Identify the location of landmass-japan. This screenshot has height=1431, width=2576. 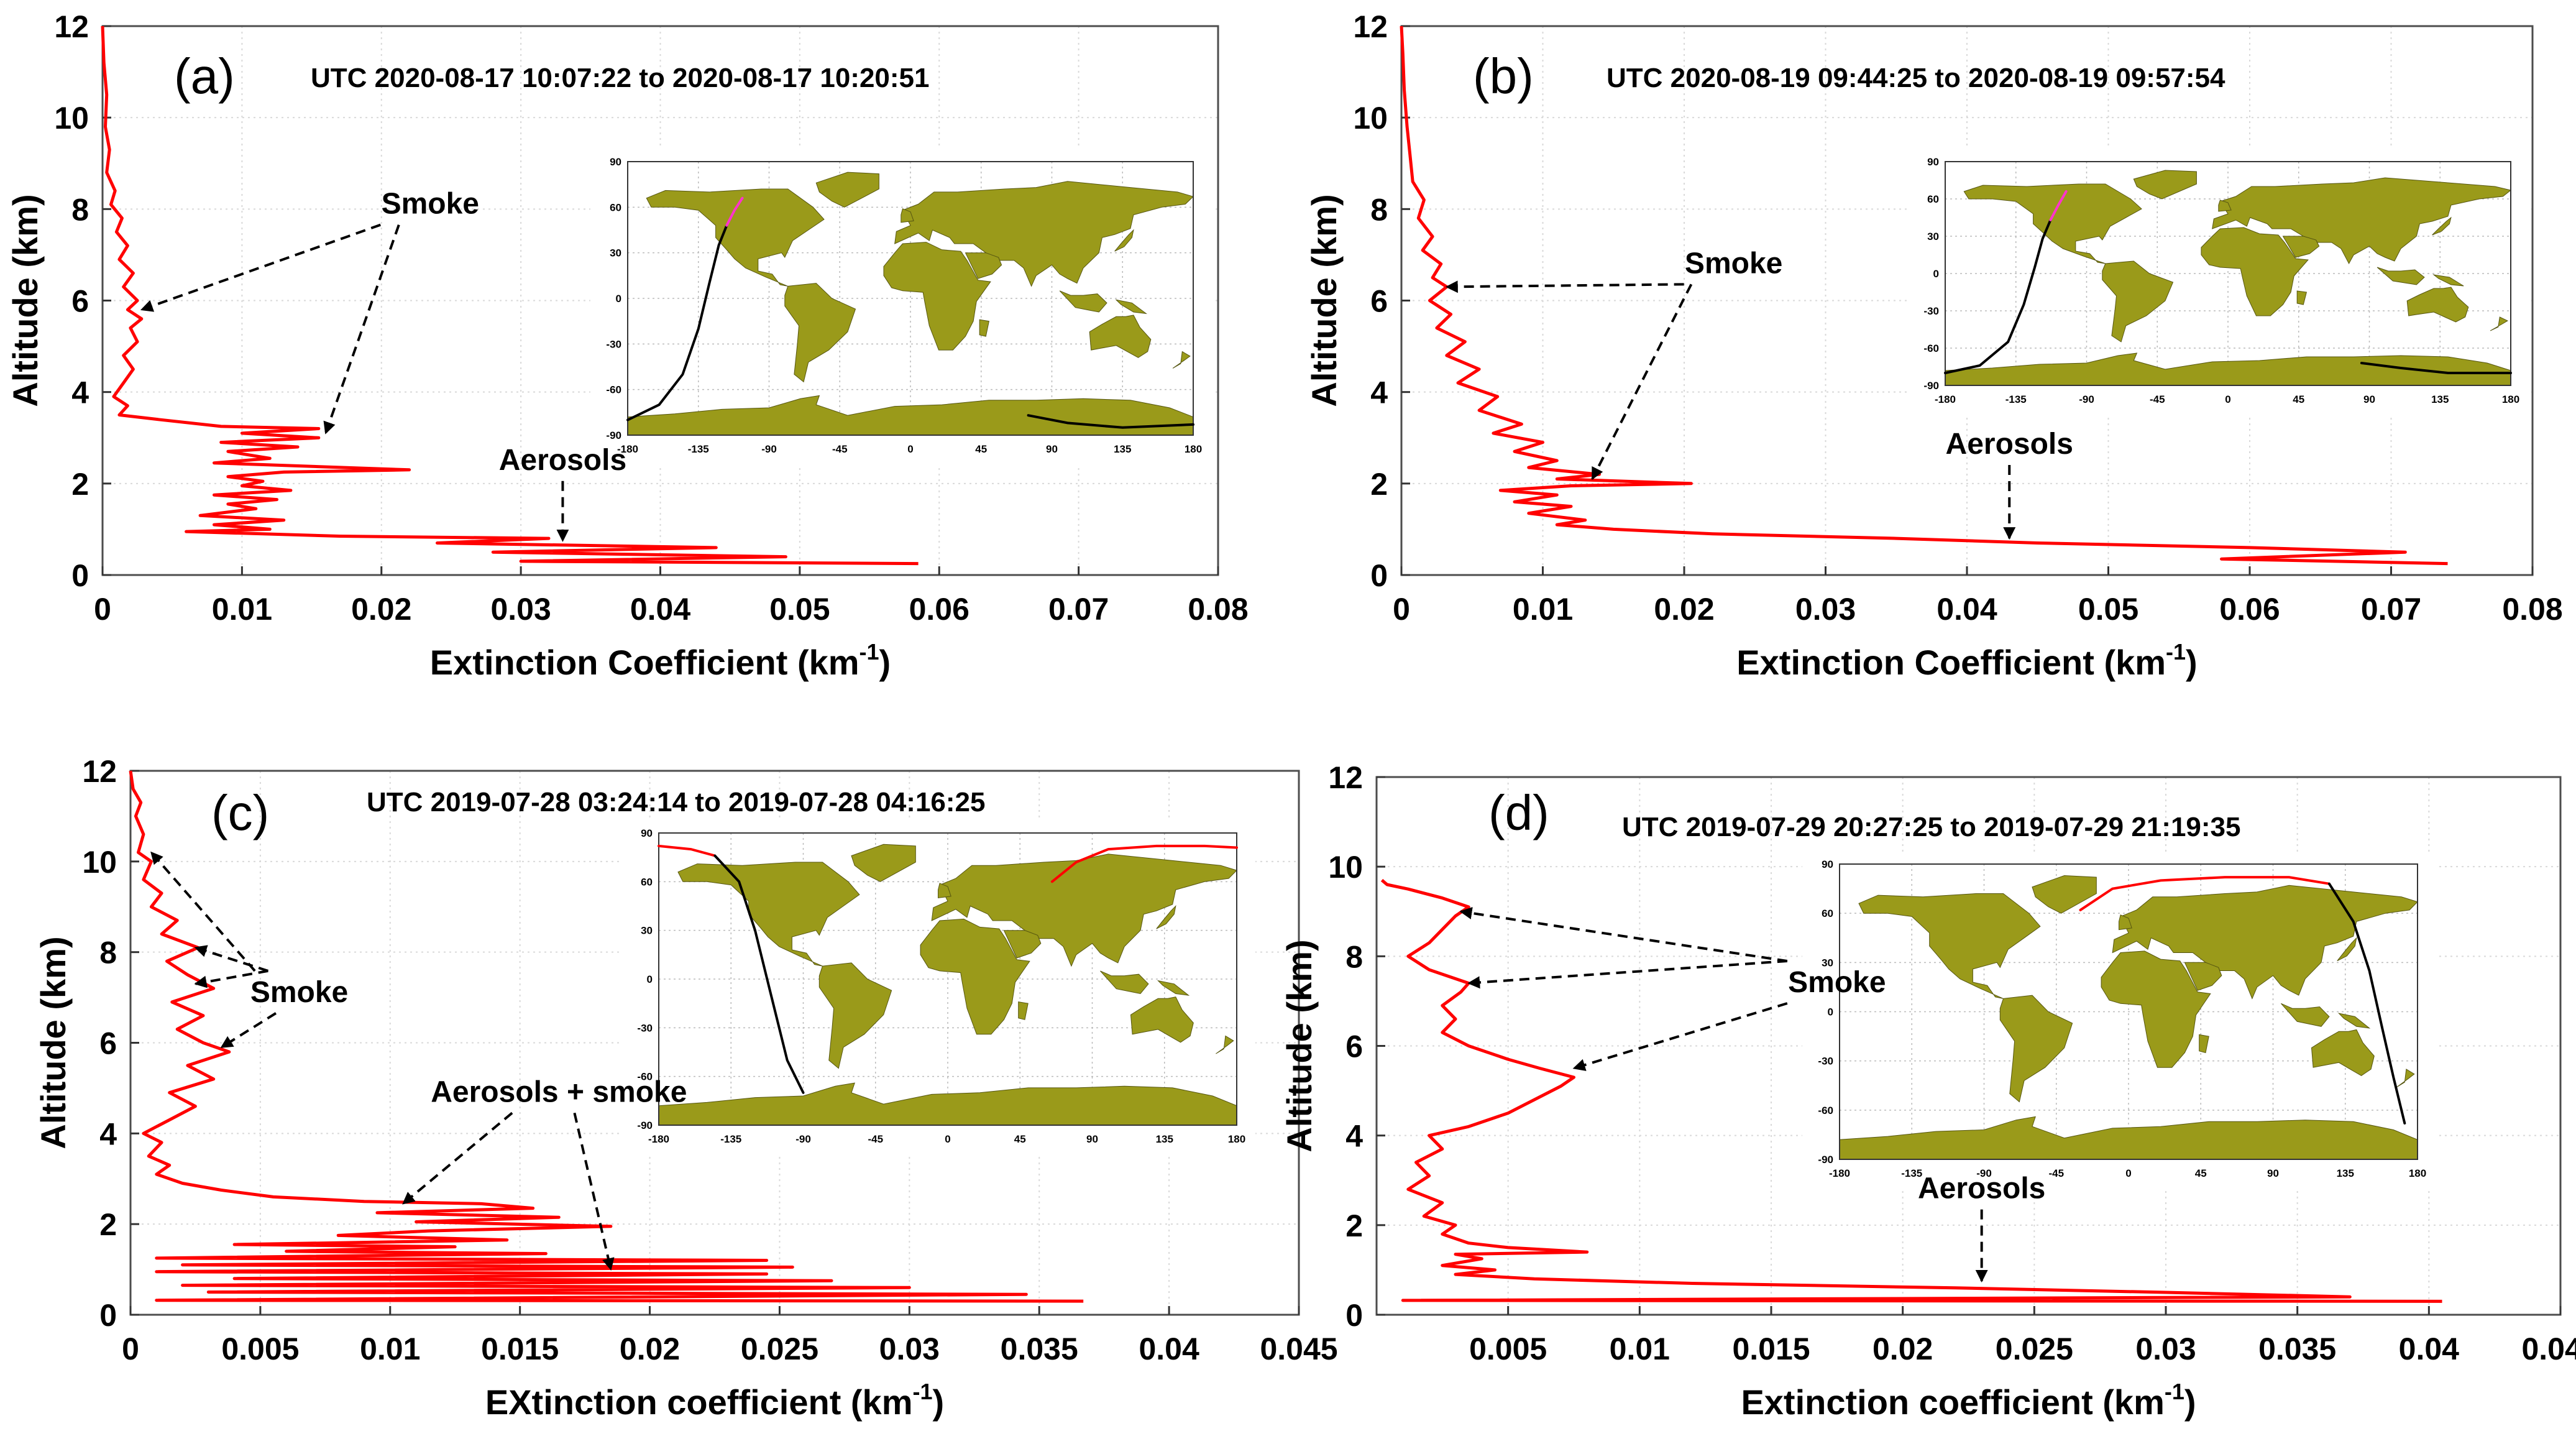
(2442, 226).